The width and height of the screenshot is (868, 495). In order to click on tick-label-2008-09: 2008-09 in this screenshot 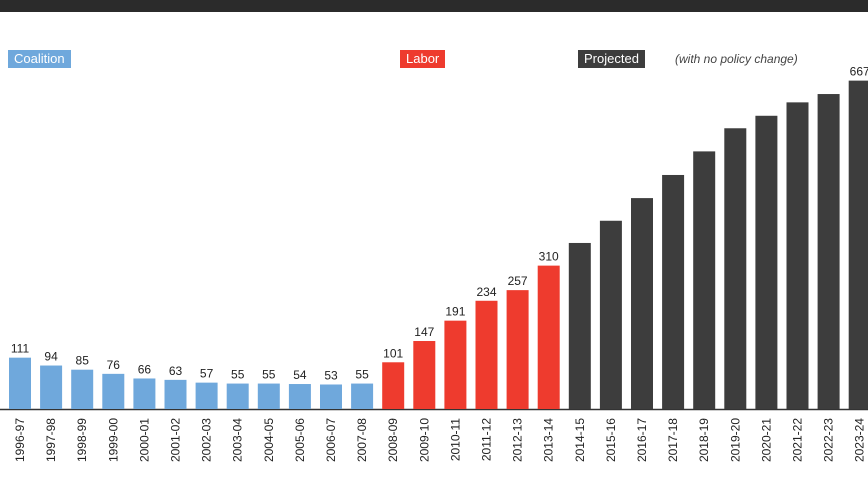, I will do `click(393, 440)`.